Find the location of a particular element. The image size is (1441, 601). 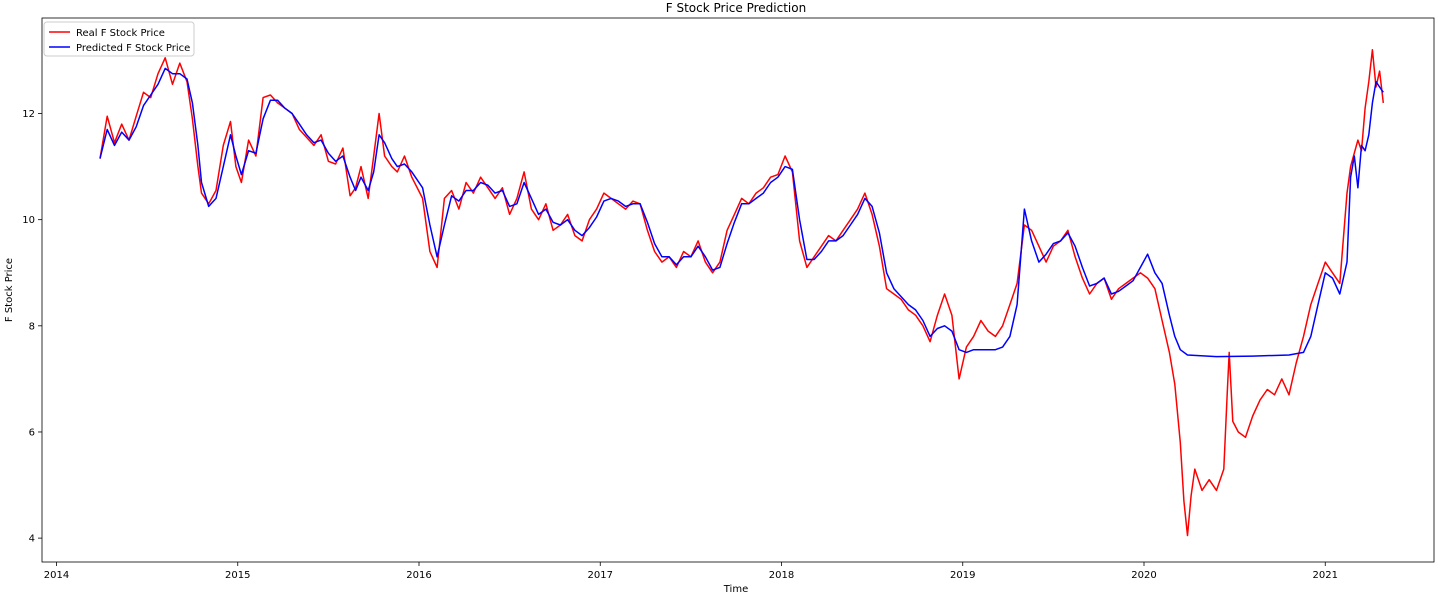

x-tick-label: 2015 is located at coordinates (237, 575).